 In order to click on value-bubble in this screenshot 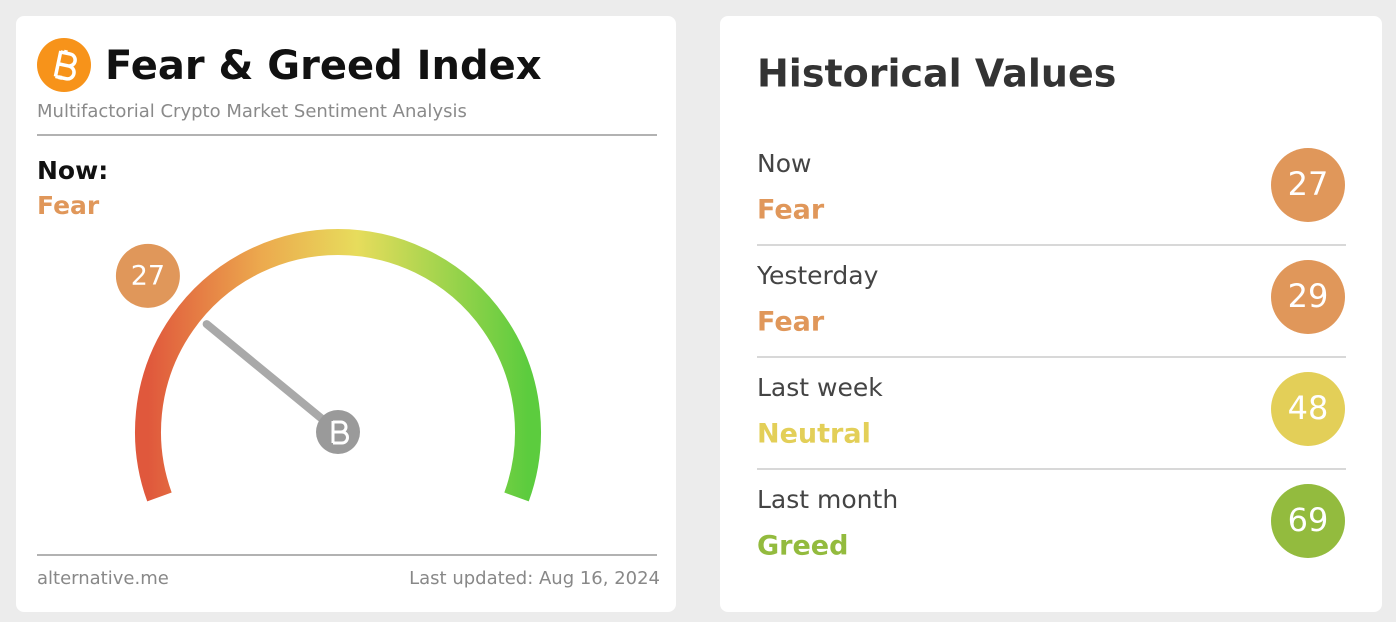, I will do `click(147, 275)`.